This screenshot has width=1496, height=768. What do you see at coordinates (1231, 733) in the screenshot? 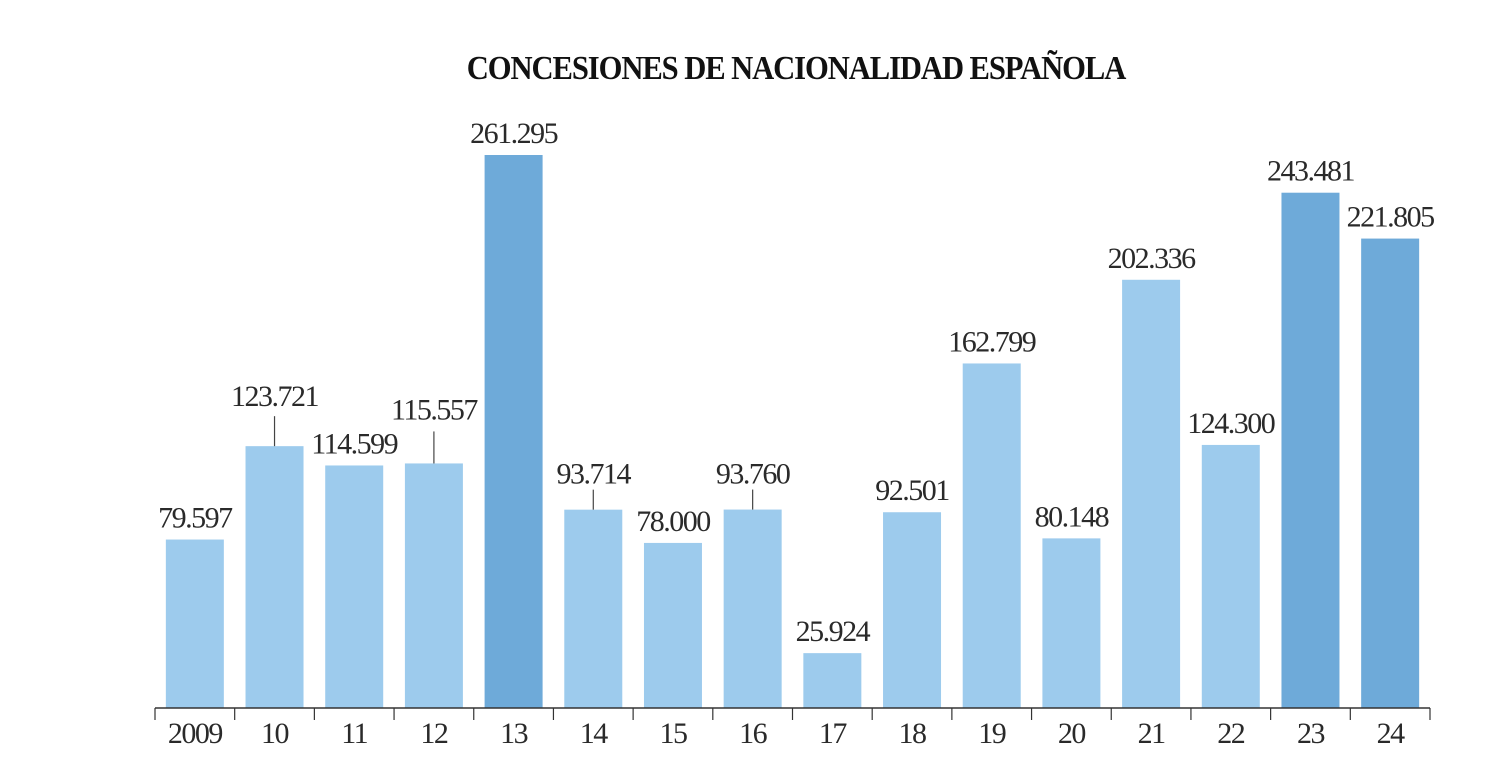
I see `x-tick-label: 22` at bounding box center [1231, 733].